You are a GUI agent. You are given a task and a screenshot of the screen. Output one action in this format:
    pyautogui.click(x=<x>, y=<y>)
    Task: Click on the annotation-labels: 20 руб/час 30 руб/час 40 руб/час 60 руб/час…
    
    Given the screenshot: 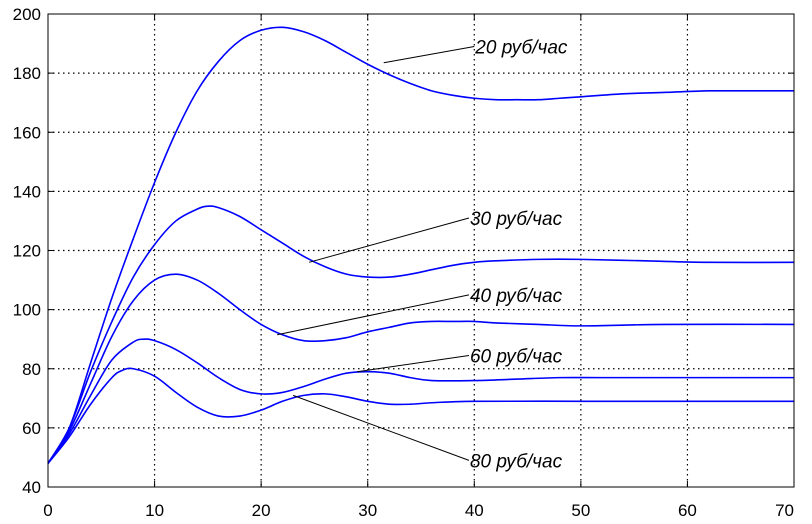 What is the action you would take?
    pyautogui.click(x=519, y=255)
    